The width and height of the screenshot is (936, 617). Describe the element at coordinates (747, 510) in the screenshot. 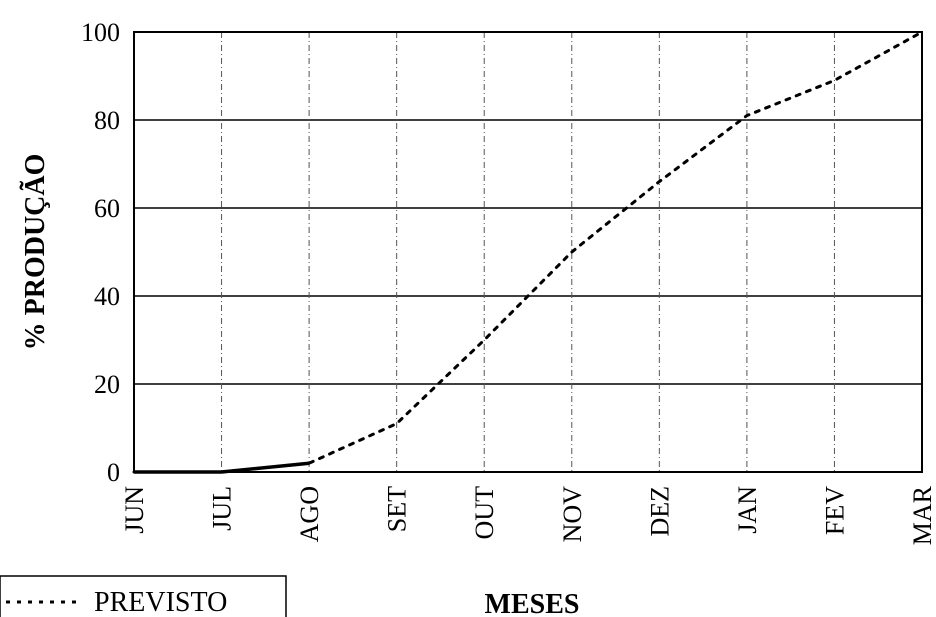

I see `x-tick-label: JAN` at that location.